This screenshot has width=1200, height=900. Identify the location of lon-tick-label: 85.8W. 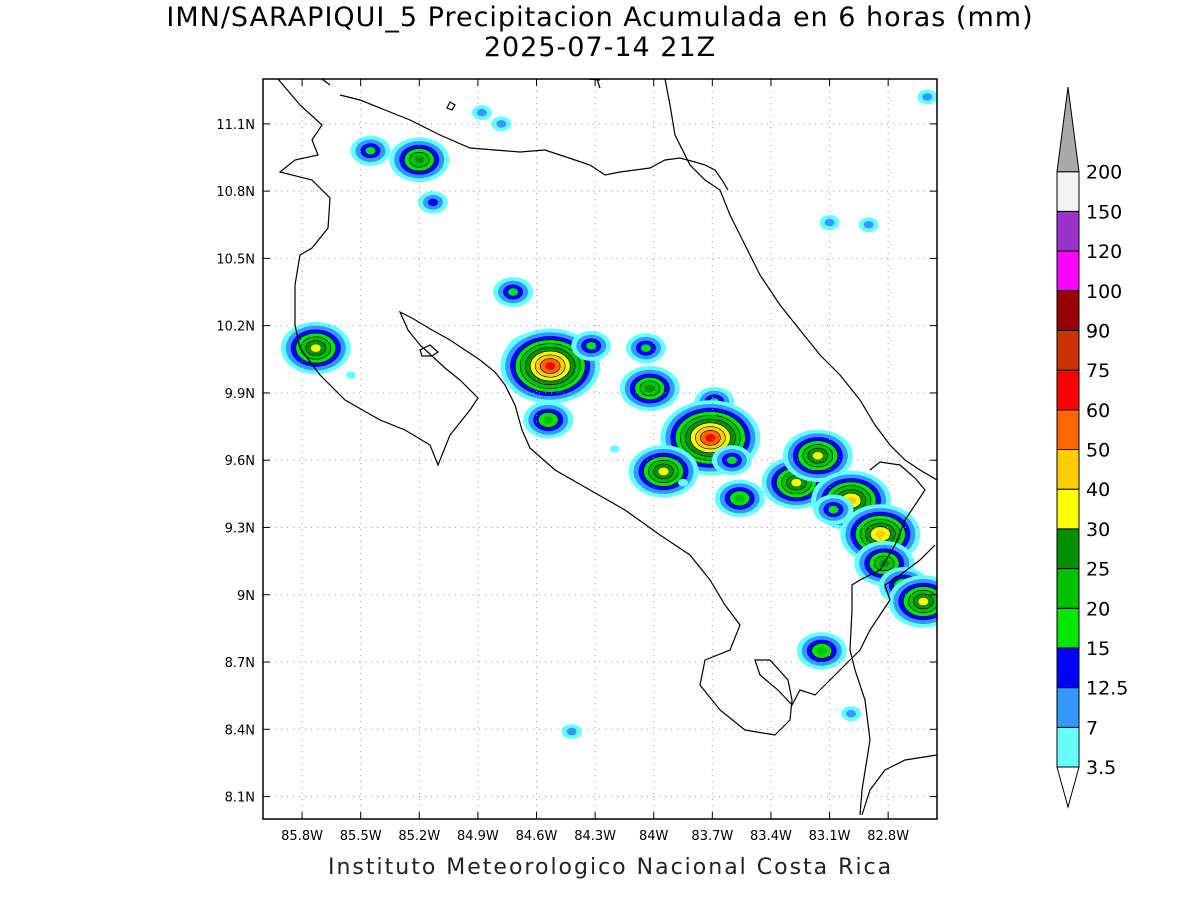
(302, 836).